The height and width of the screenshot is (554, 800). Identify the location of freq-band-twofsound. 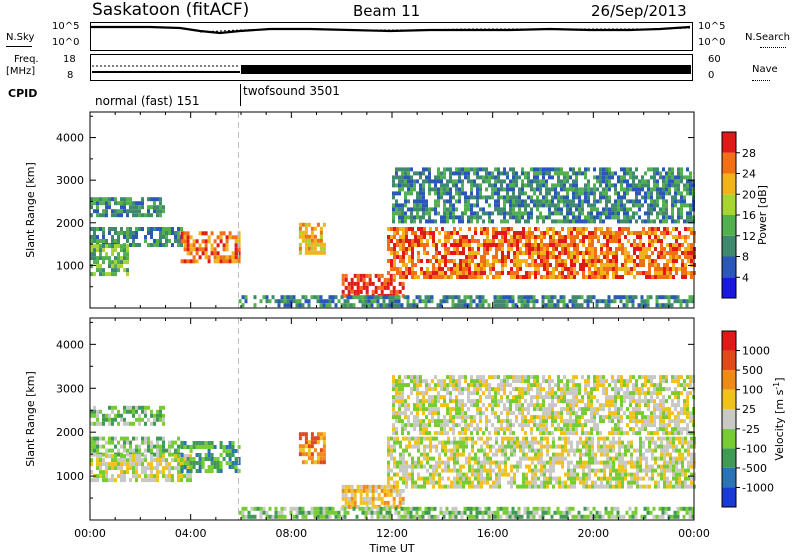
(466, 69).